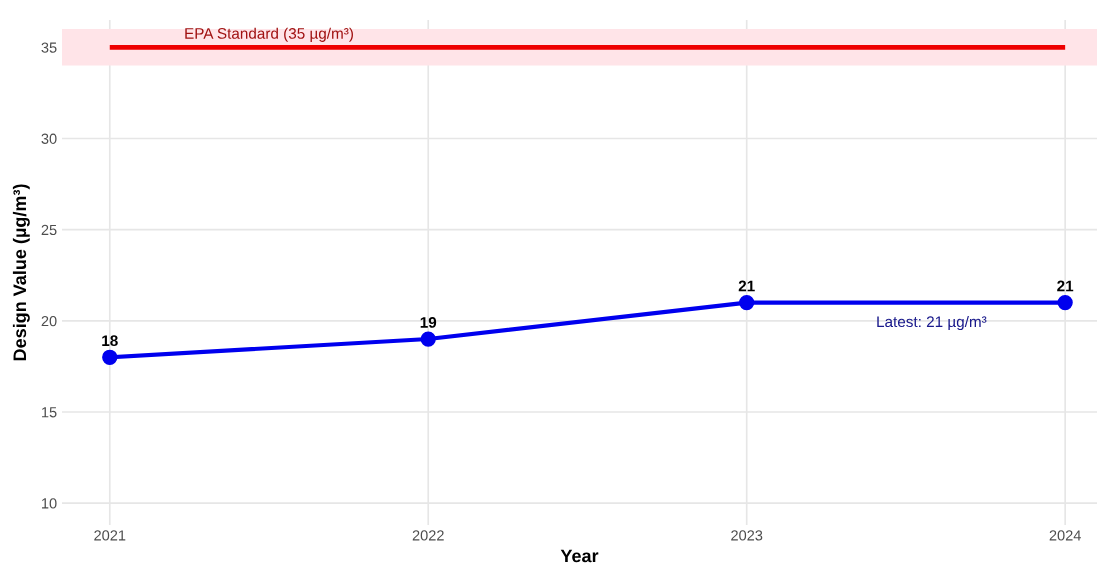 This screenshot has width=1109, height=579. What do you see at coordinates (49, 412) in the screenshot?
I see `y-tick-label: 15` at bounding box center [49, 412].